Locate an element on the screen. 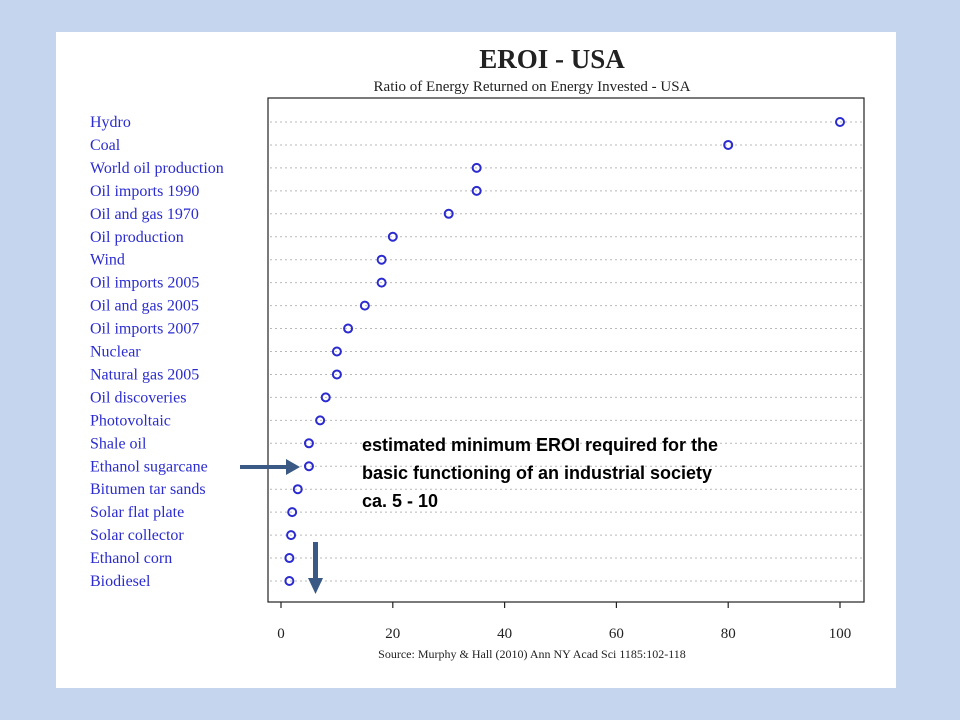 The width and height of the screenshot is (960, 720). category-label: Biodiesel is located at coordinates (120, 581).